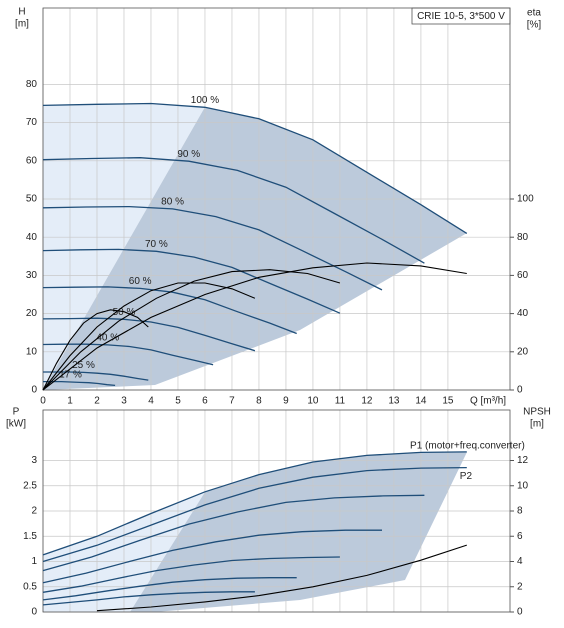 The image size is (564, 628). I want to click on x-tick-label: 5, so click(178, 401).